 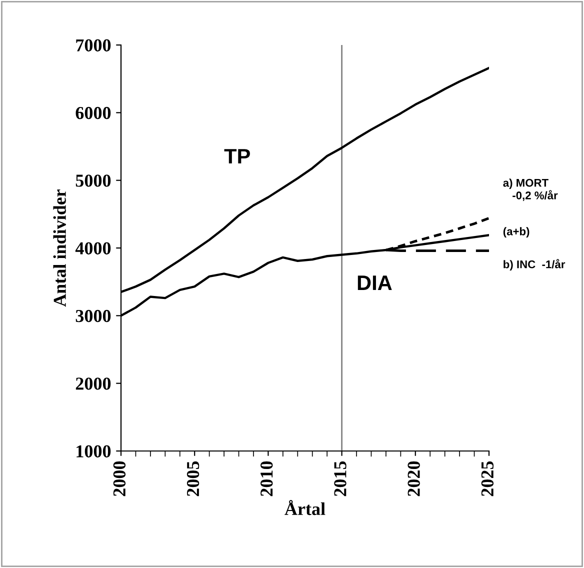 I want to click on y-tick-label: 5000, so click(x=93, y=180).